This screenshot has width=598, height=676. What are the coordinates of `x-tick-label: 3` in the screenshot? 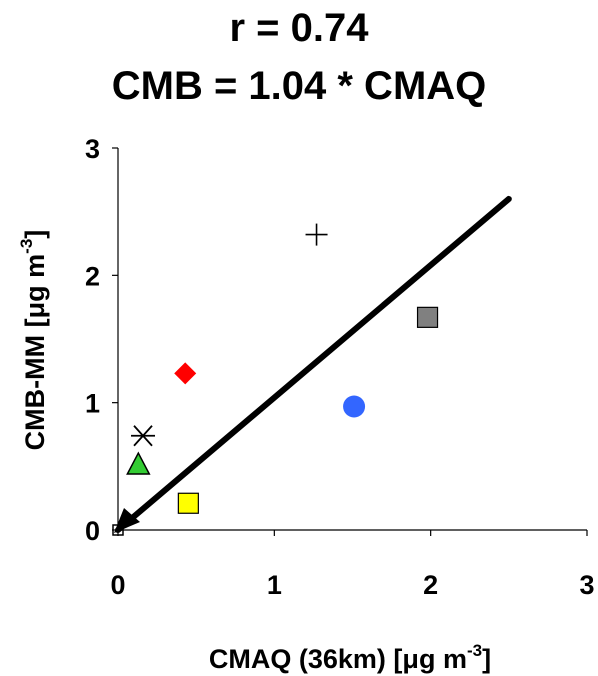 It's located at (586, 585).